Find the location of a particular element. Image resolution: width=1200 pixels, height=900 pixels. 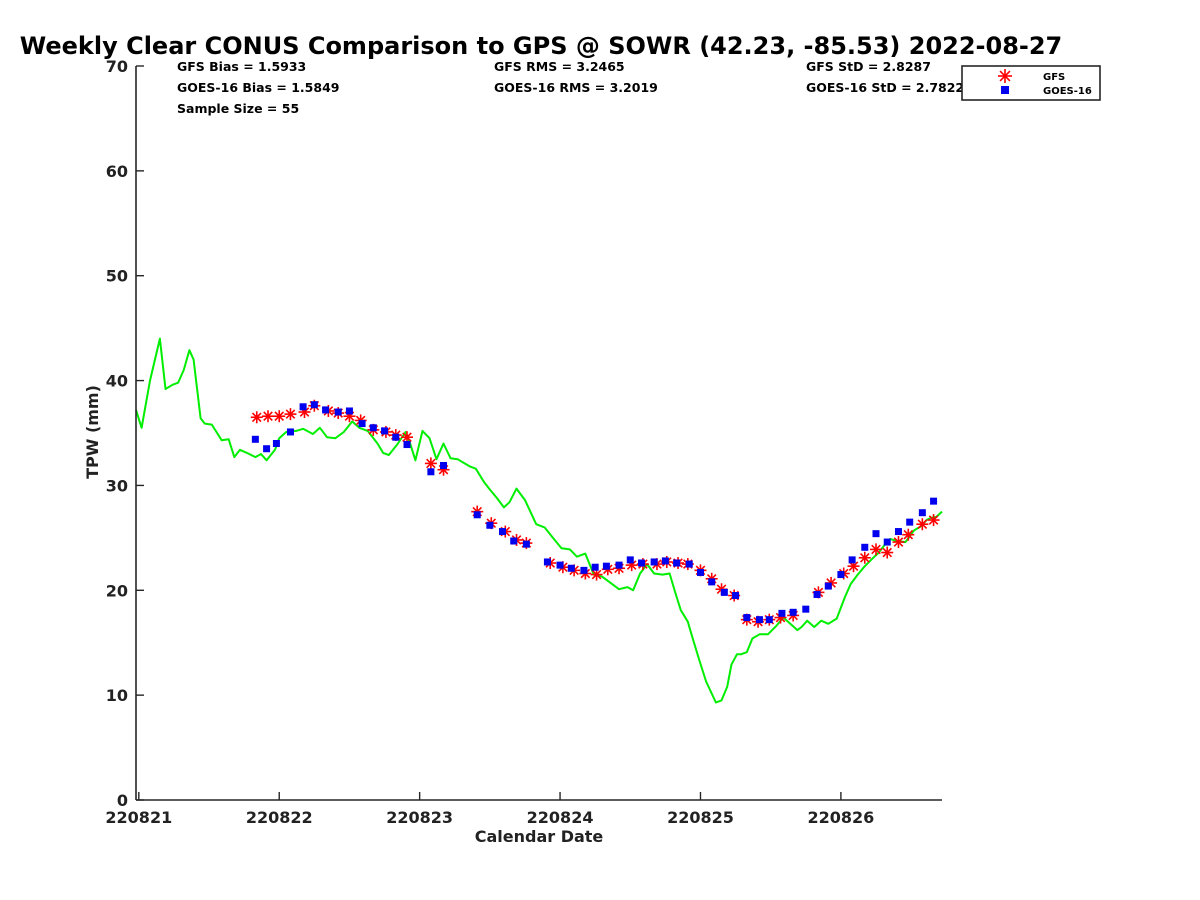

gfs-series is located at coordinates (595, 513).